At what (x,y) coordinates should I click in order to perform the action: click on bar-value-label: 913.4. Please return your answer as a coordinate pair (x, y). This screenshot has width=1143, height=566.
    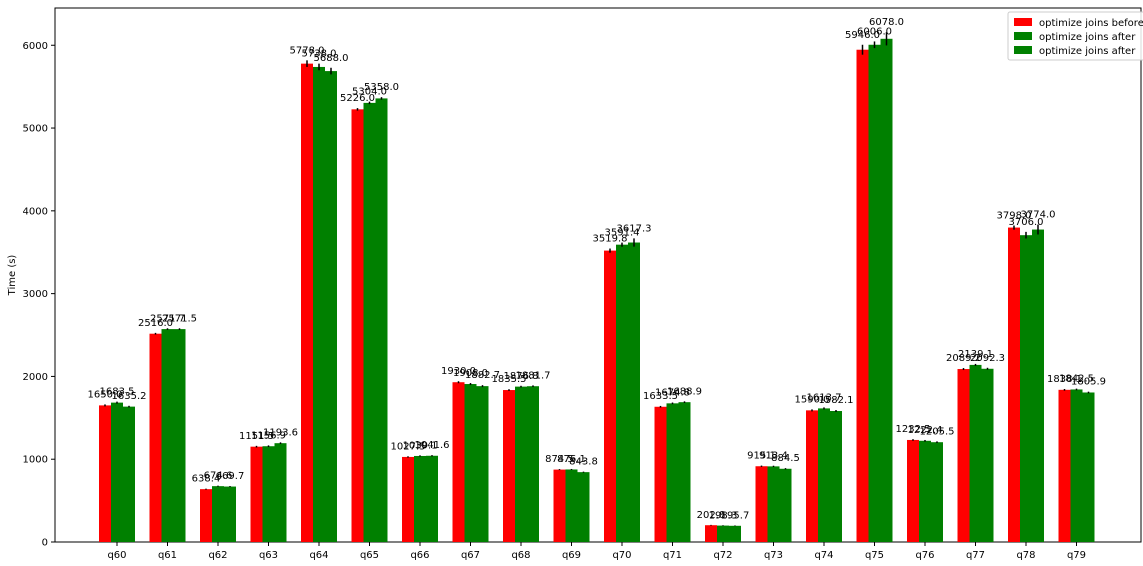
    Looking at the image, I should click on (773, 456).